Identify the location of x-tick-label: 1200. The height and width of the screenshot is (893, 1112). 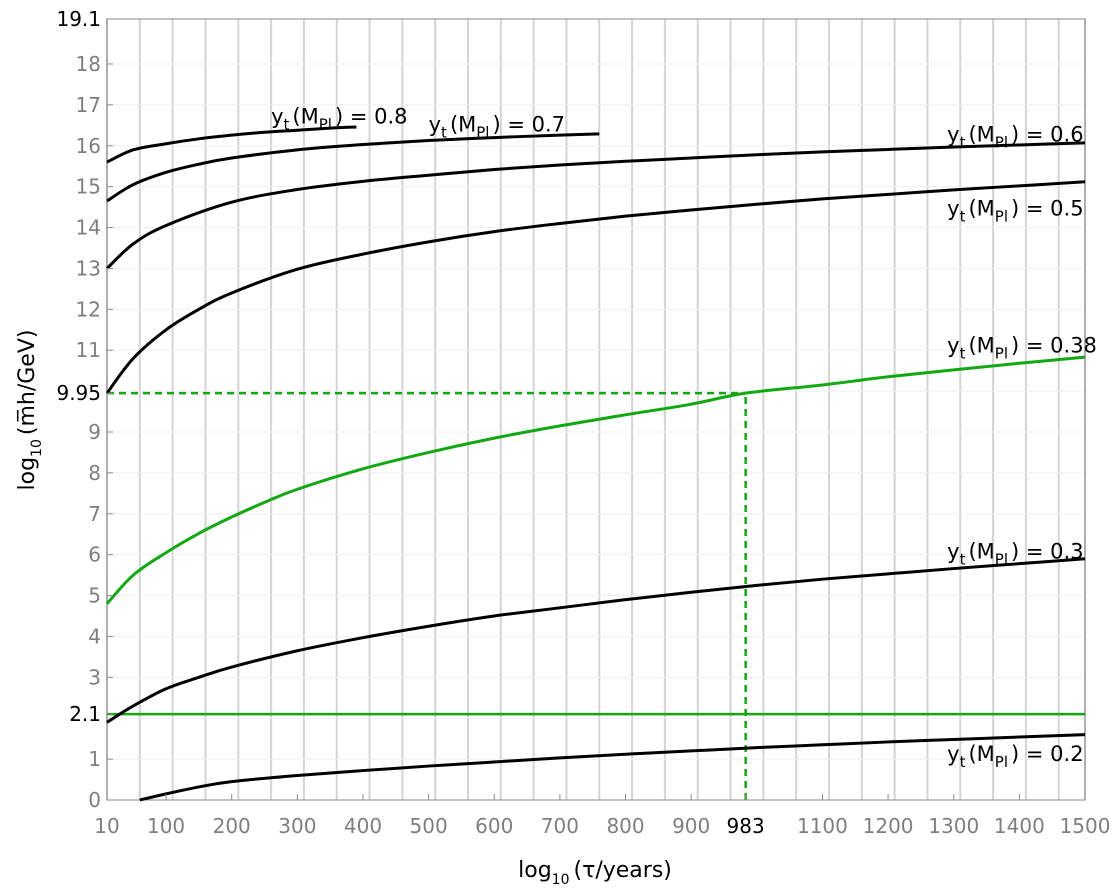
(888, 826).